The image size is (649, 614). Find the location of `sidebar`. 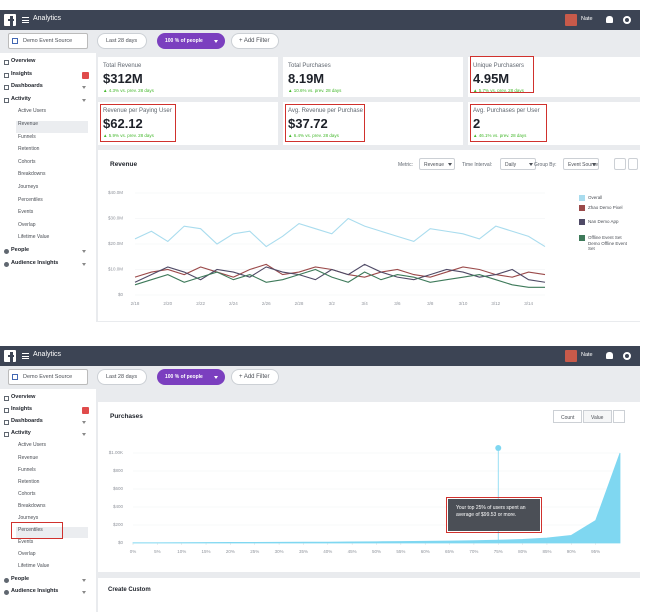

sidebar is located at coordinates (48, 187).